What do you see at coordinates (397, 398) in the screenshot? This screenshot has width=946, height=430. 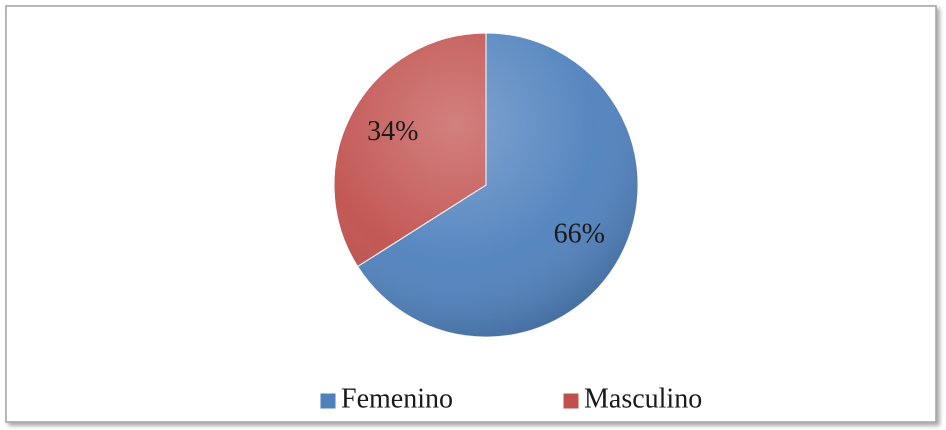 I see `legend-label: Femenino` at bounding box center [397, 398].